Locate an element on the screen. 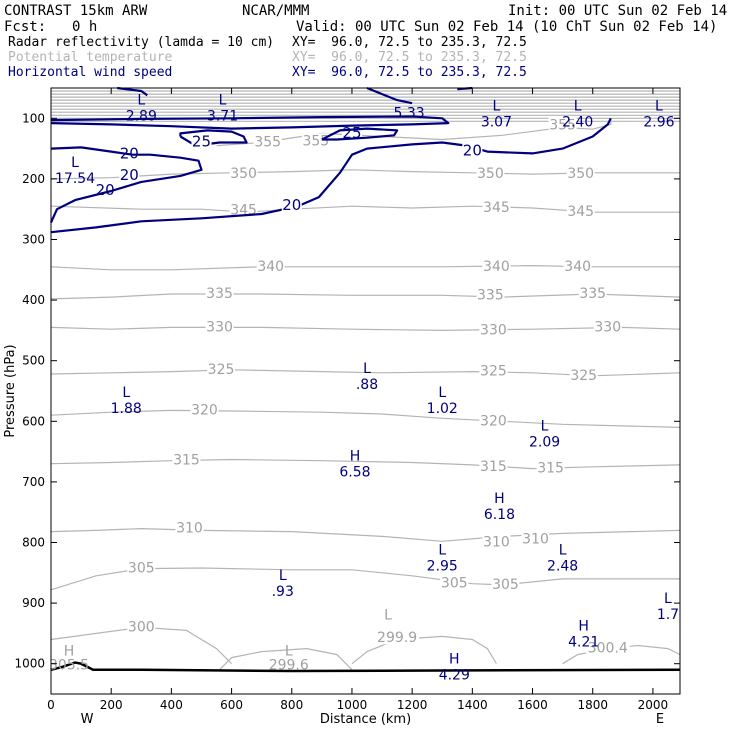 This screenshot has width=740, height=740. theta-contour-label: 310 is located at coordinates (189, 529).